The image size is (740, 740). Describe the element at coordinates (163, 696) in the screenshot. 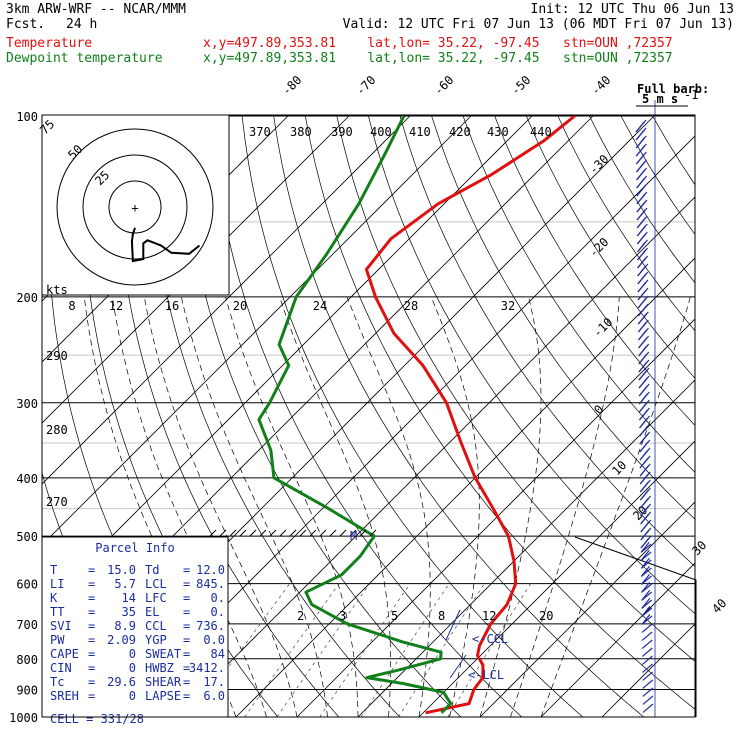

I see `parcel-row-label: LAPSE` at that location.